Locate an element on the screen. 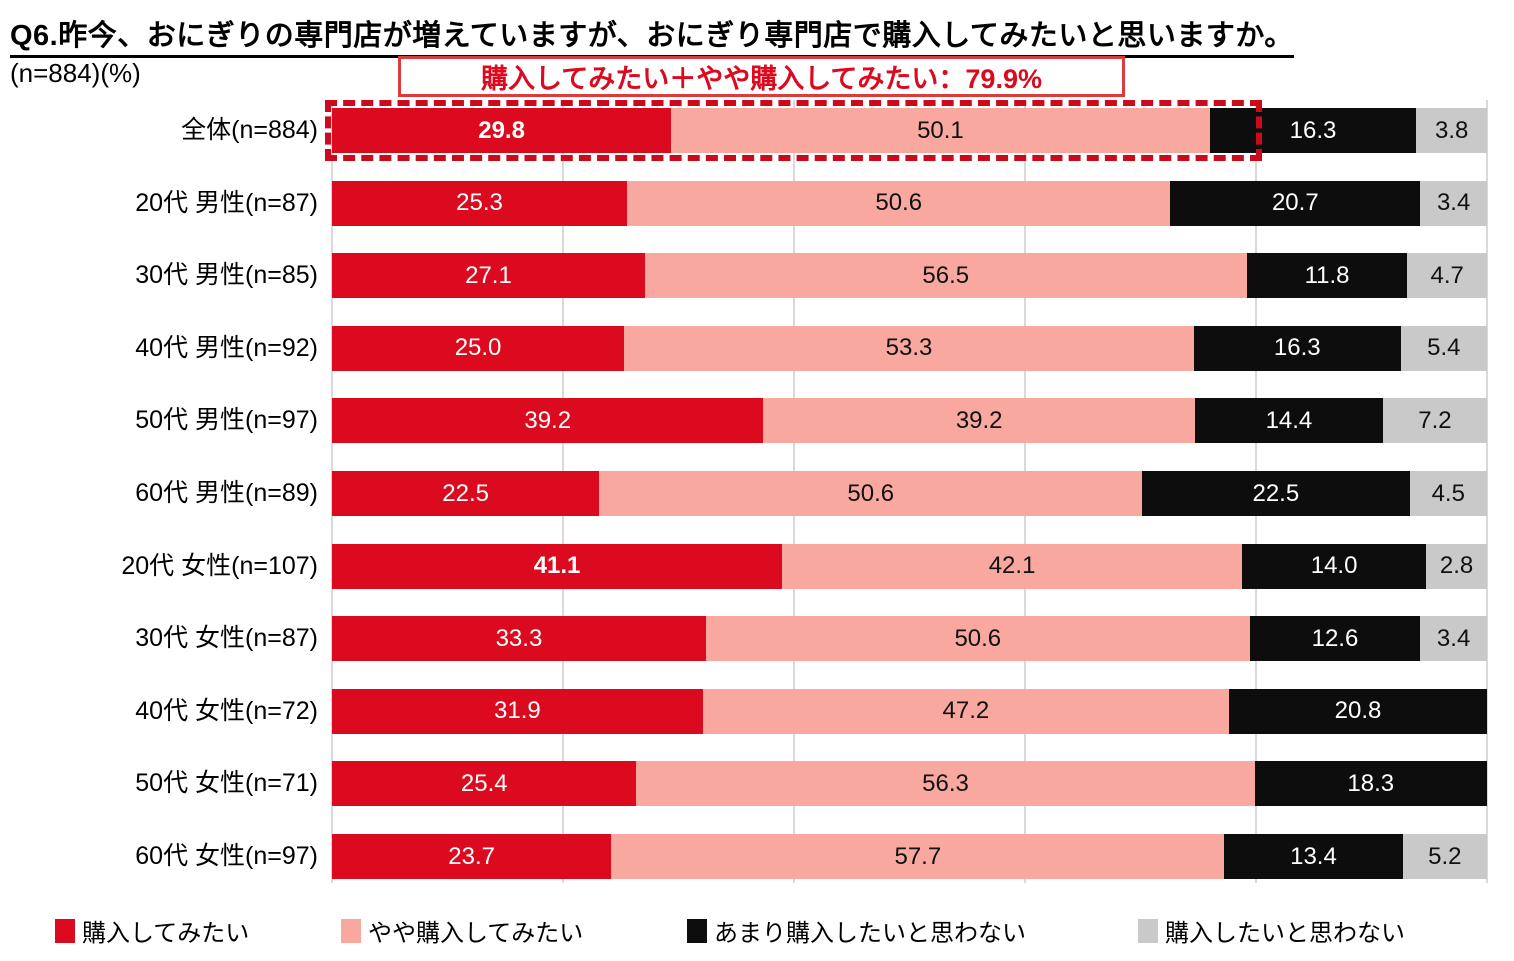  bar-segment-2: 42.1 is located at coordinates (1012, 566).